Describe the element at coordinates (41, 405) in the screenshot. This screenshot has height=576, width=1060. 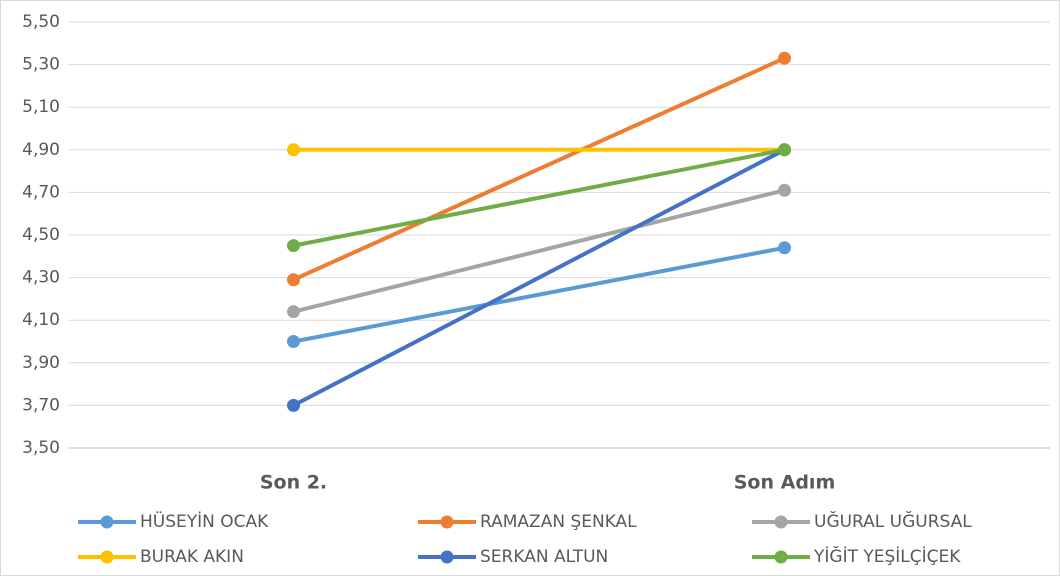
I see `y-tick-label: 3,70` at that location.